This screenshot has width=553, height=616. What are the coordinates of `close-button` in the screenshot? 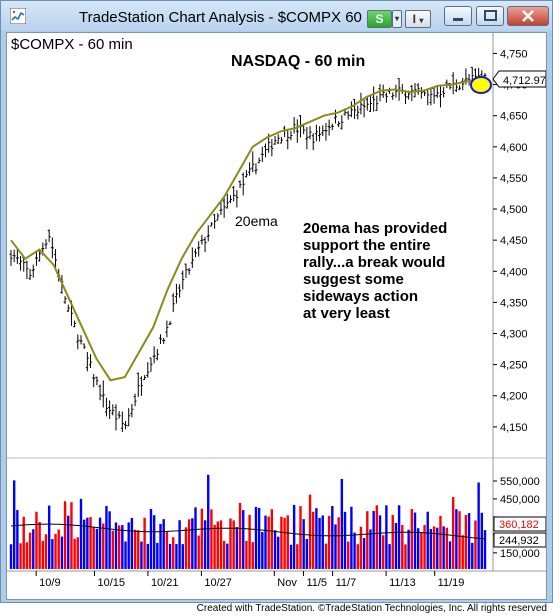 It's located at (528, 16).